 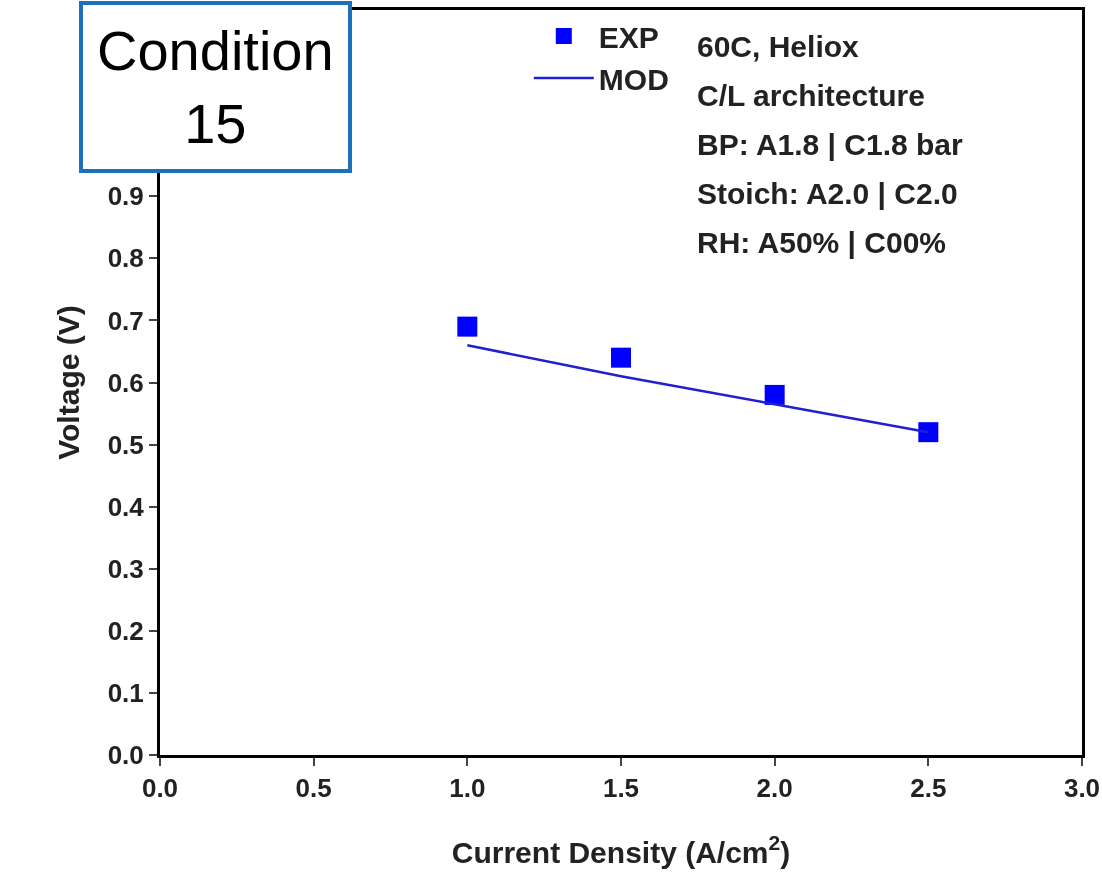 What do you see at coordinates (125, 755) in the screenshot?
I see `y-tick-label: 0.0` at bounding box center [125, 755].